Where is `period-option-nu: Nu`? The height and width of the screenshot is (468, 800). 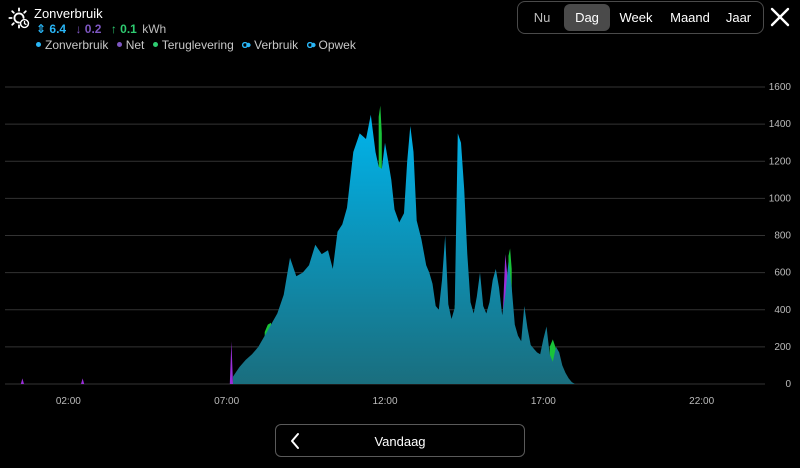
period-option-nu: Nu is located at coordinates (542, 17).